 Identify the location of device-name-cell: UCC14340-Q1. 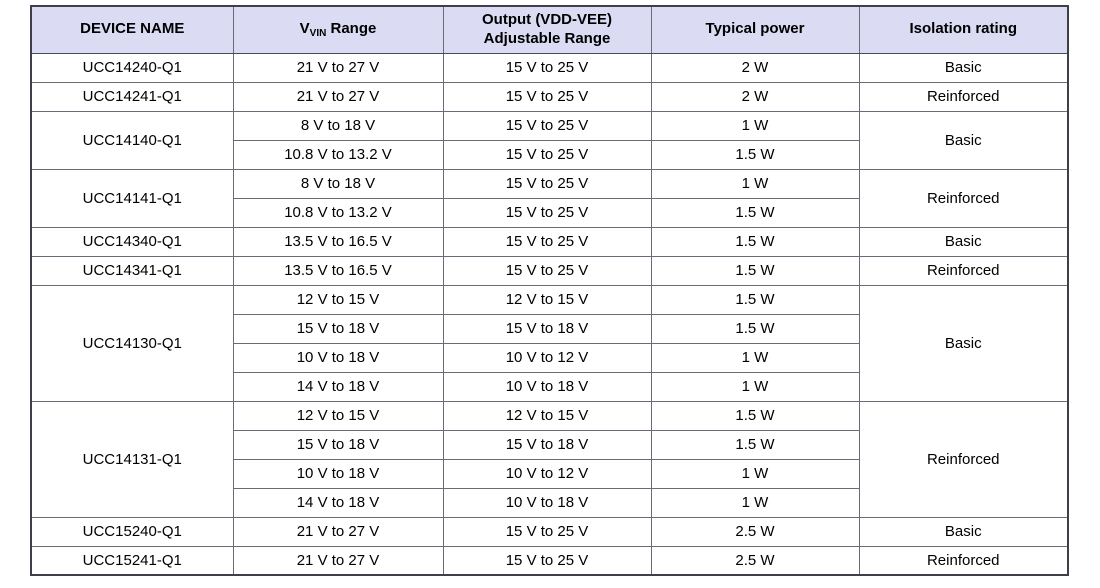
(132, 241).